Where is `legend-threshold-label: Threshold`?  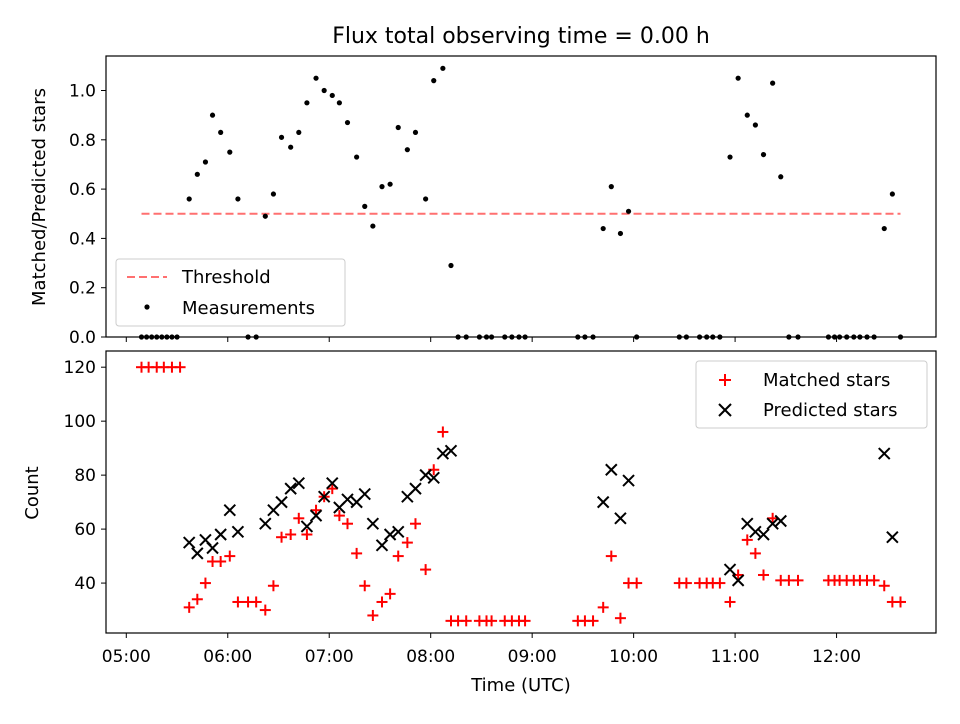
legend-threshold-label: Threshold is located at coordinates (226, 277).